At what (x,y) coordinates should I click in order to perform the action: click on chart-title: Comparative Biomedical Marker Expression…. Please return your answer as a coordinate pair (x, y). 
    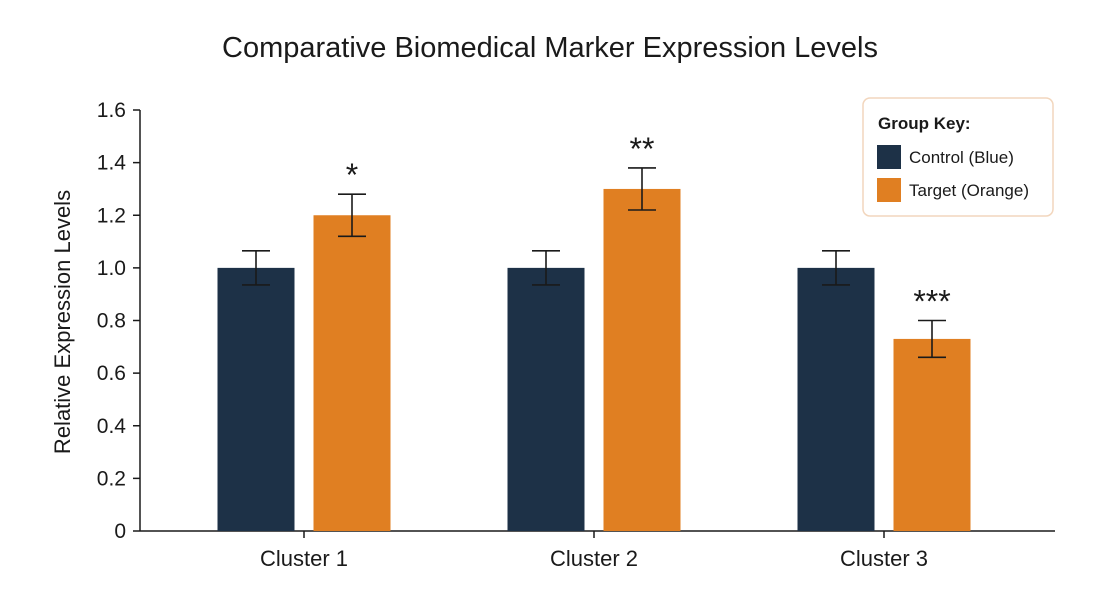
    Looking at the image, I should click on (550, 48).